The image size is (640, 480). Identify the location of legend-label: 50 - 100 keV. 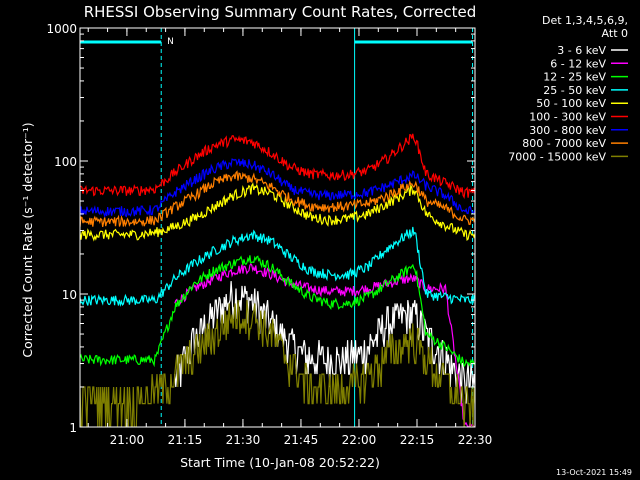
(571, 103).